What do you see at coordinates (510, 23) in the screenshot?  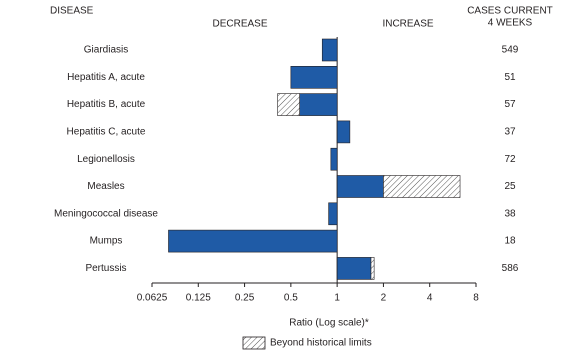 I see `cases-header: 4 WEEKS` at bounding box center [510, 23].